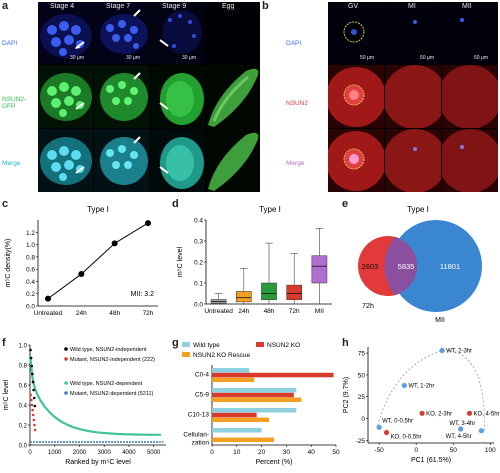  What do you see at coordinates (274, 462) in the screenshot?
I see `chart-g-xlabel: Percent (%)` at bounding box center [274, 462].